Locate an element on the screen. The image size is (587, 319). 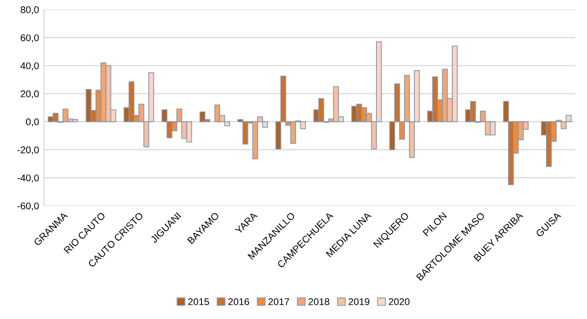
legend-label: 2015 is located at coordinates (199, 302).